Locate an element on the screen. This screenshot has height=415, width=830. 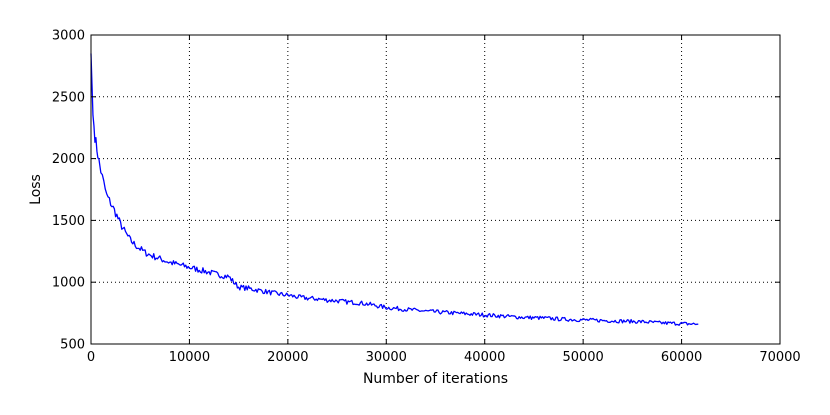
y-tick-label: 1500 is located at coordinates (68, 221).